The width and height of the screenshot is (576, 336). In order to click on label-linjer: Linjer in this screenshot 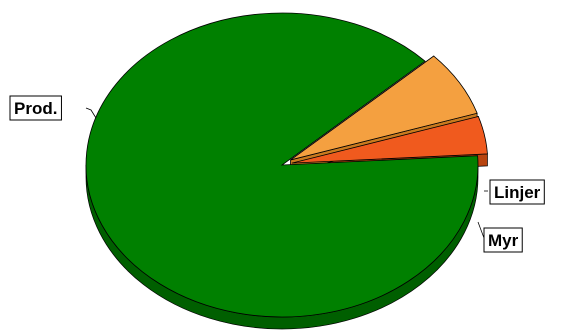, I will do `click(517, 192)`.